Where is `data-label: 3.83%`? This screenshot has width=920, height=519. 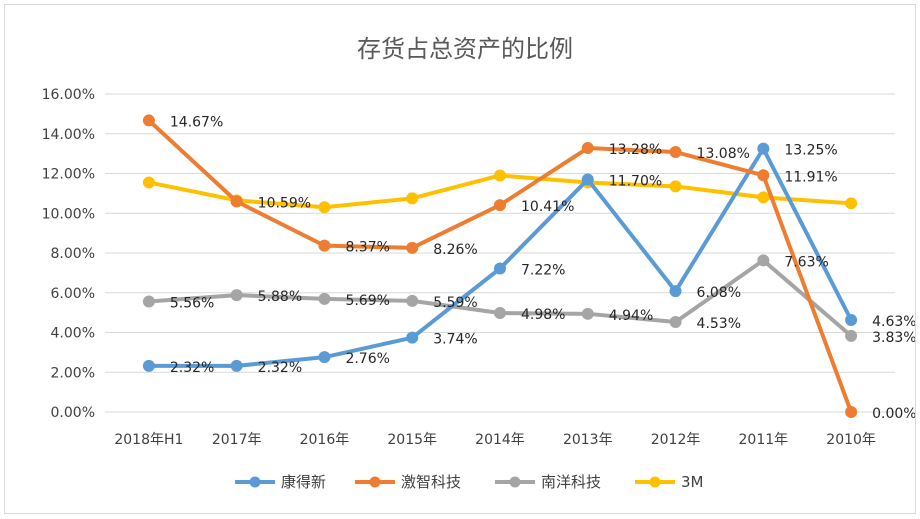
data-label: 3.83% is located at coordinates (893, 338).